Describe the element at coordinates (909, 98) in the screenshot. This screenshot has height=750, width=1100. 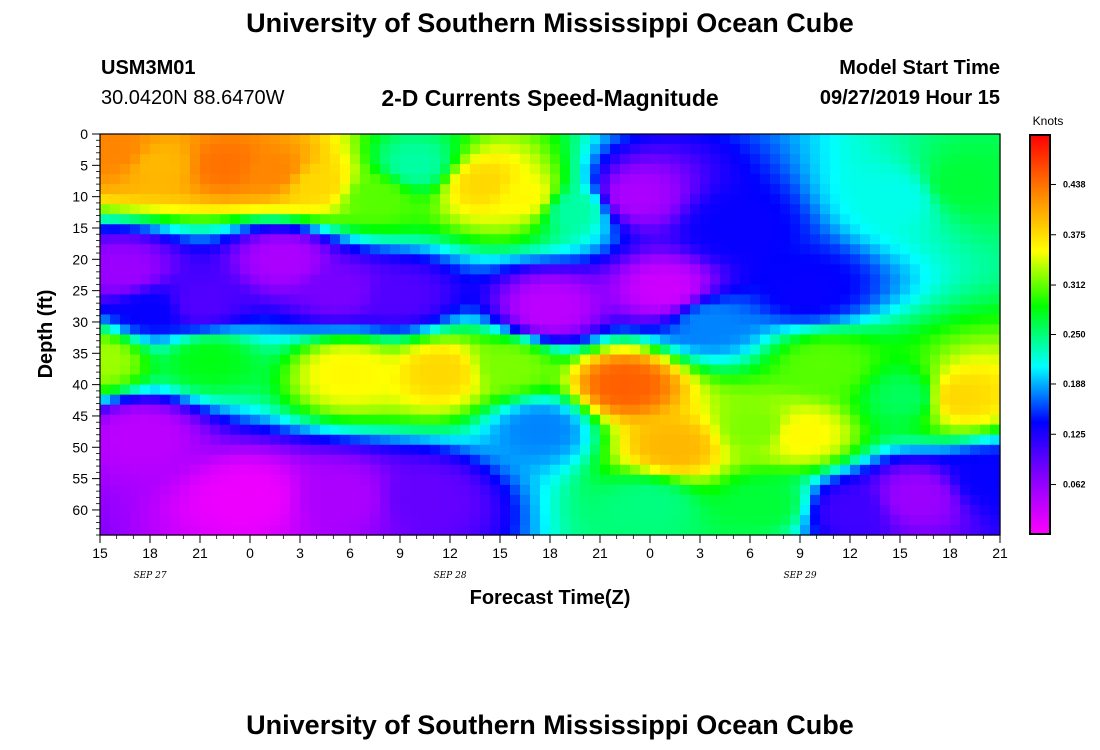
I see `model-start-value: 09/27/2019 Hour 15` at that location.